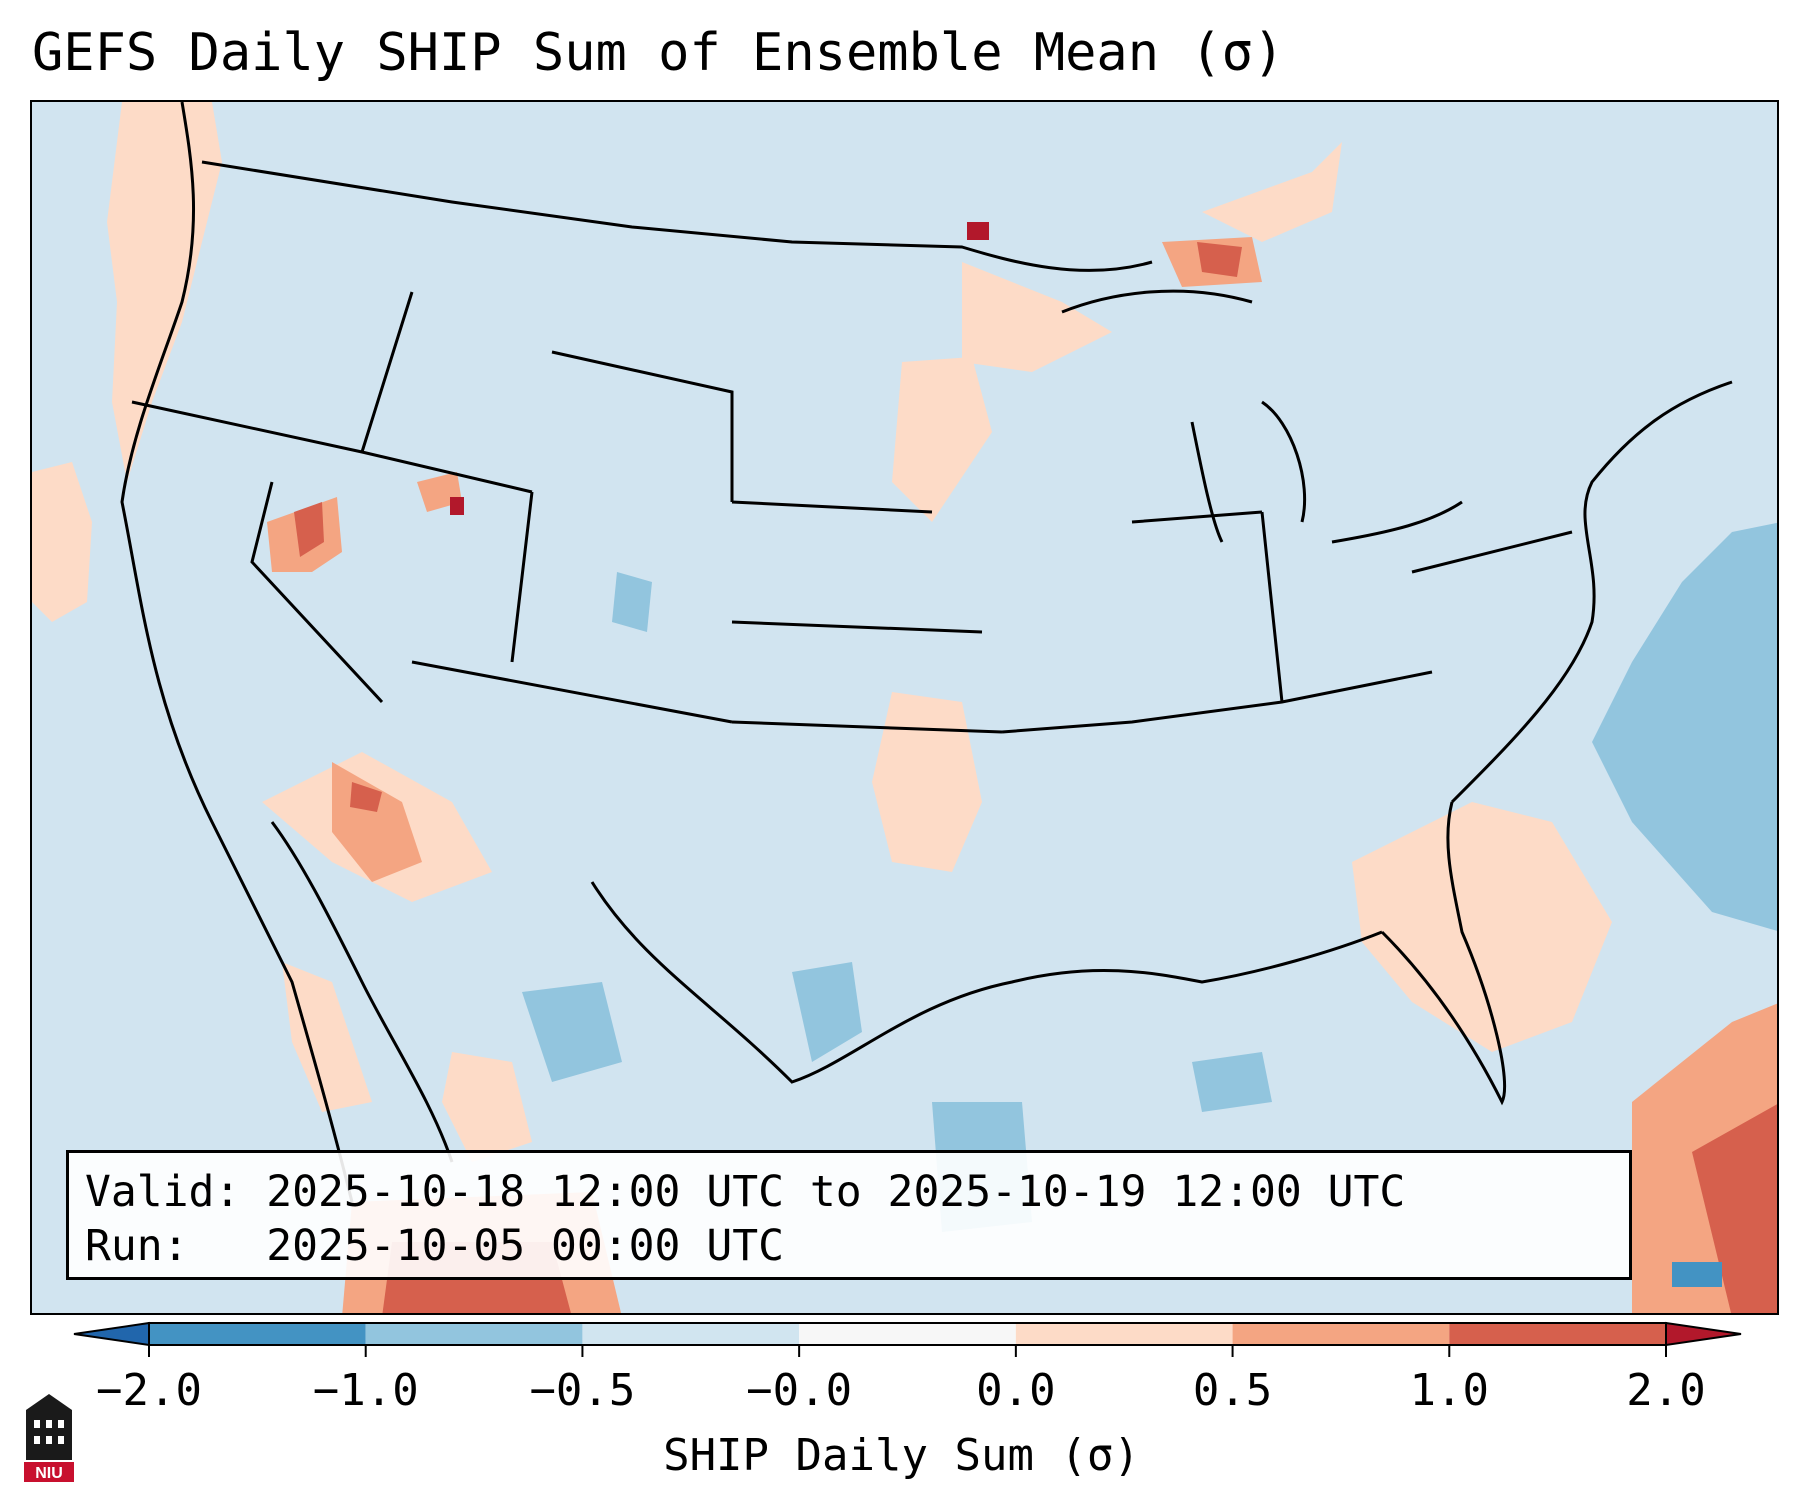  What do you see at coordinates (901, 1455) in the screenshot?
I see `colorbar-label: SHIP Daily Sum (σ)` at bounding box center [901, 1455].